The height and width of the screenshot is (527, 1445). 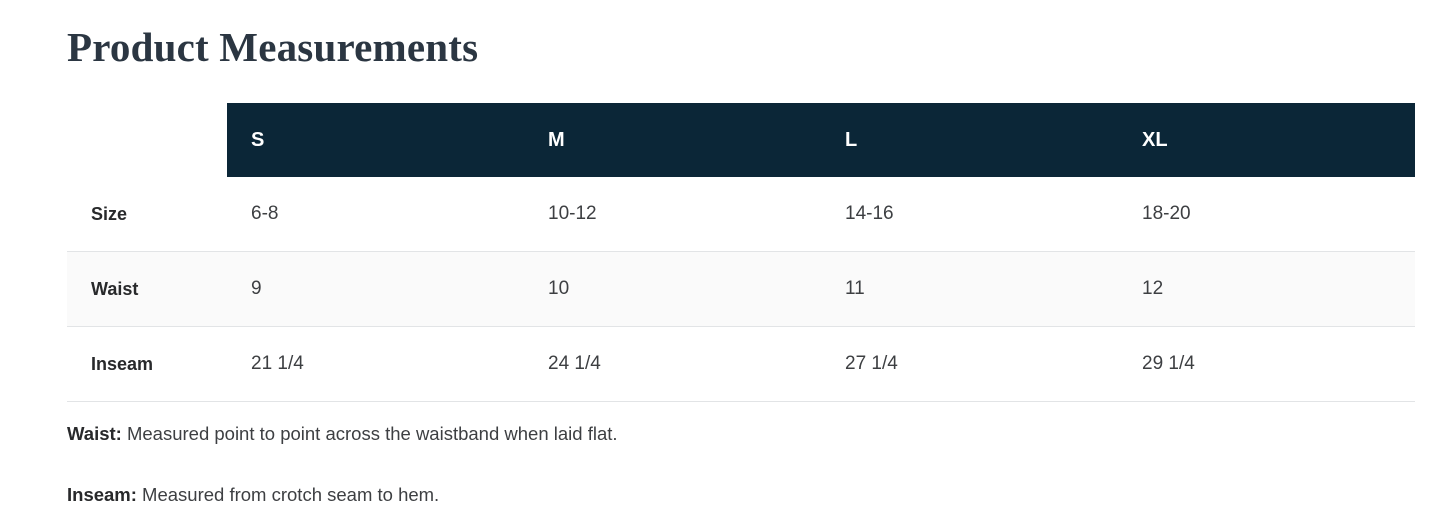 What do you see at coordinates (559, 289) in the screenshot?
I see `cell-waist-m: 10` at bounding box center [559, 289].